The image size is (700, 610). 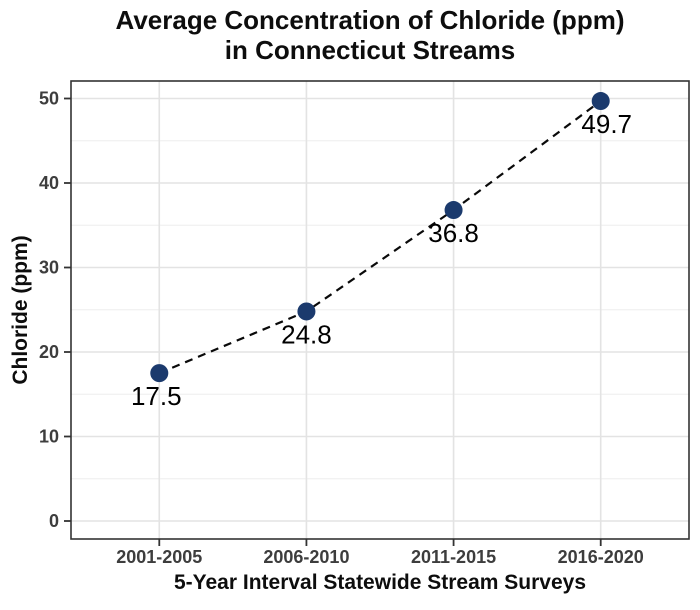 I want to click on x-tick-label: 2016-2020, so click(x=601, y=557).